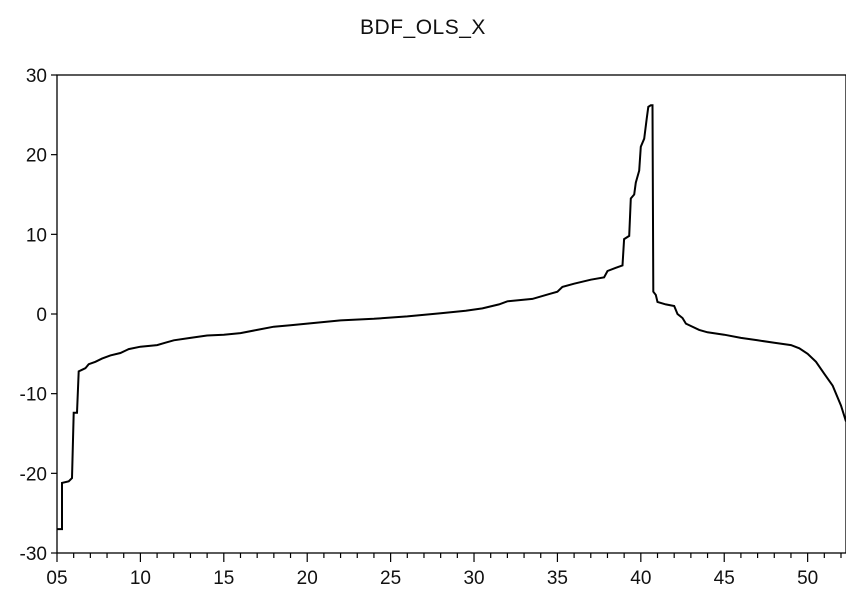 This screenshot has height=590, width=846. What do you see at coordinates (473, 578) in the screenshot?
I see `x-axis-tick-label: 30` at bounding box center [473, 578].